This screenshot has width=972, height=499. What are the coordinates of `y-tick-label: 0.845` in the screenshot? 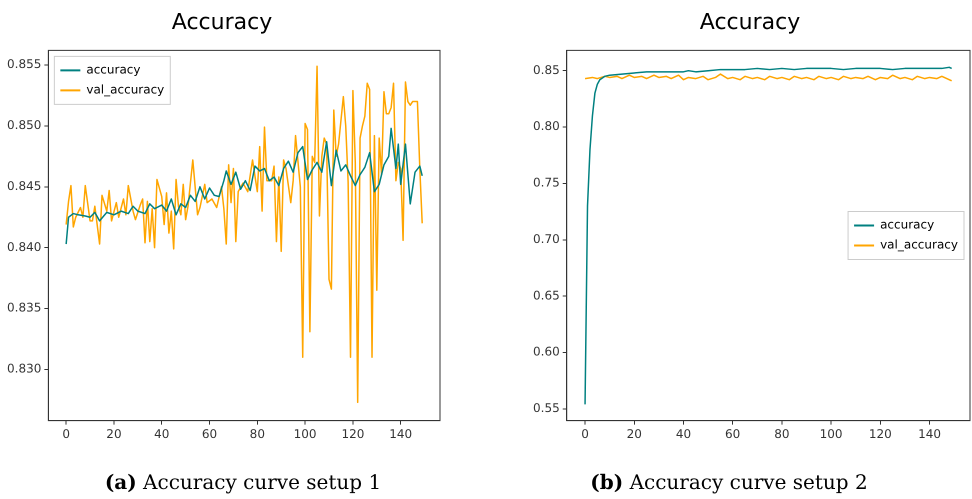 It's located at (24, 185).